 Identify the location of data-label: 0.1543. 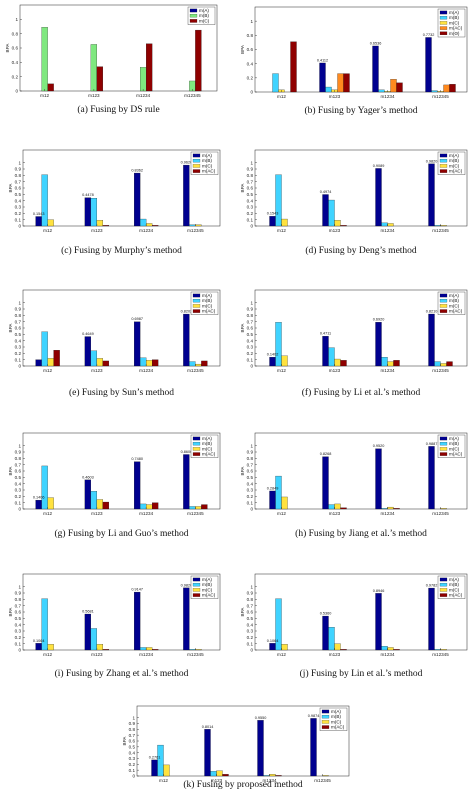
(273, 214).